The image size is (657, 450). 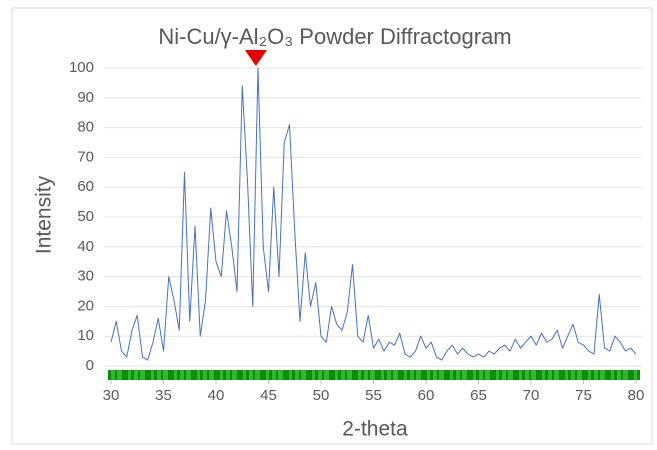 I want to click on x-tick-label: 35, so click(x=163, y=395).